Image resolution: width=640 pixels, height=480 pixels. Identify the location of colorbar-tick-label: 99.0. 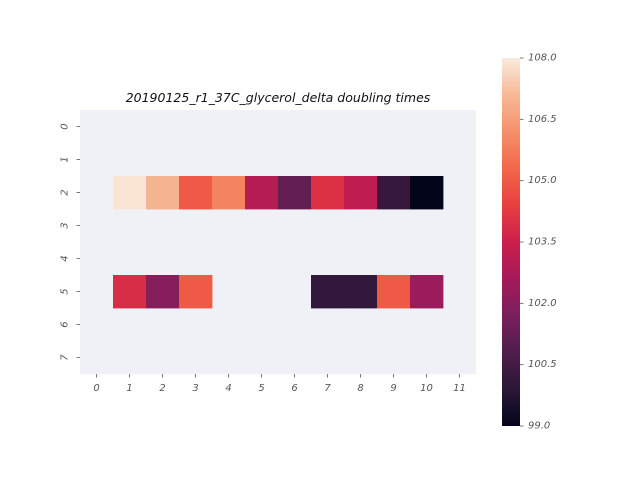
(539, 426).